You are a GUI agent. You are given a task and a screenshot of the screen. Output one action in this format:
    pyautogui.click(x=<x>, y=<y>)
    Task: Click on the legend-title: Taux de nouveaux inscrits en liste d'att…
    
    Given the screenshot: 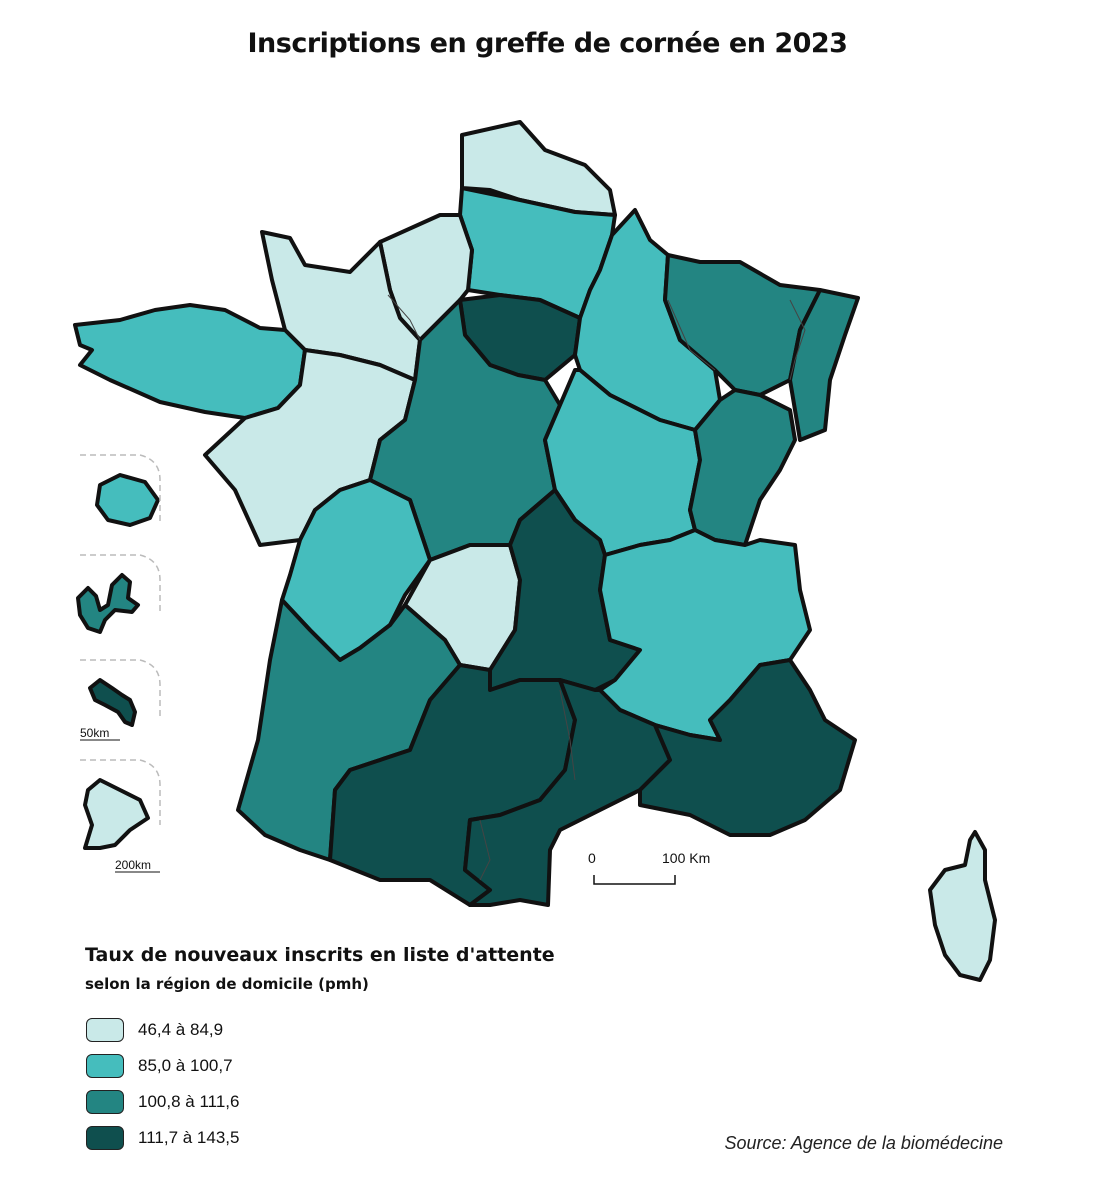 What is the action you would take?
    pyautogui.click(x=320, y=955)
    